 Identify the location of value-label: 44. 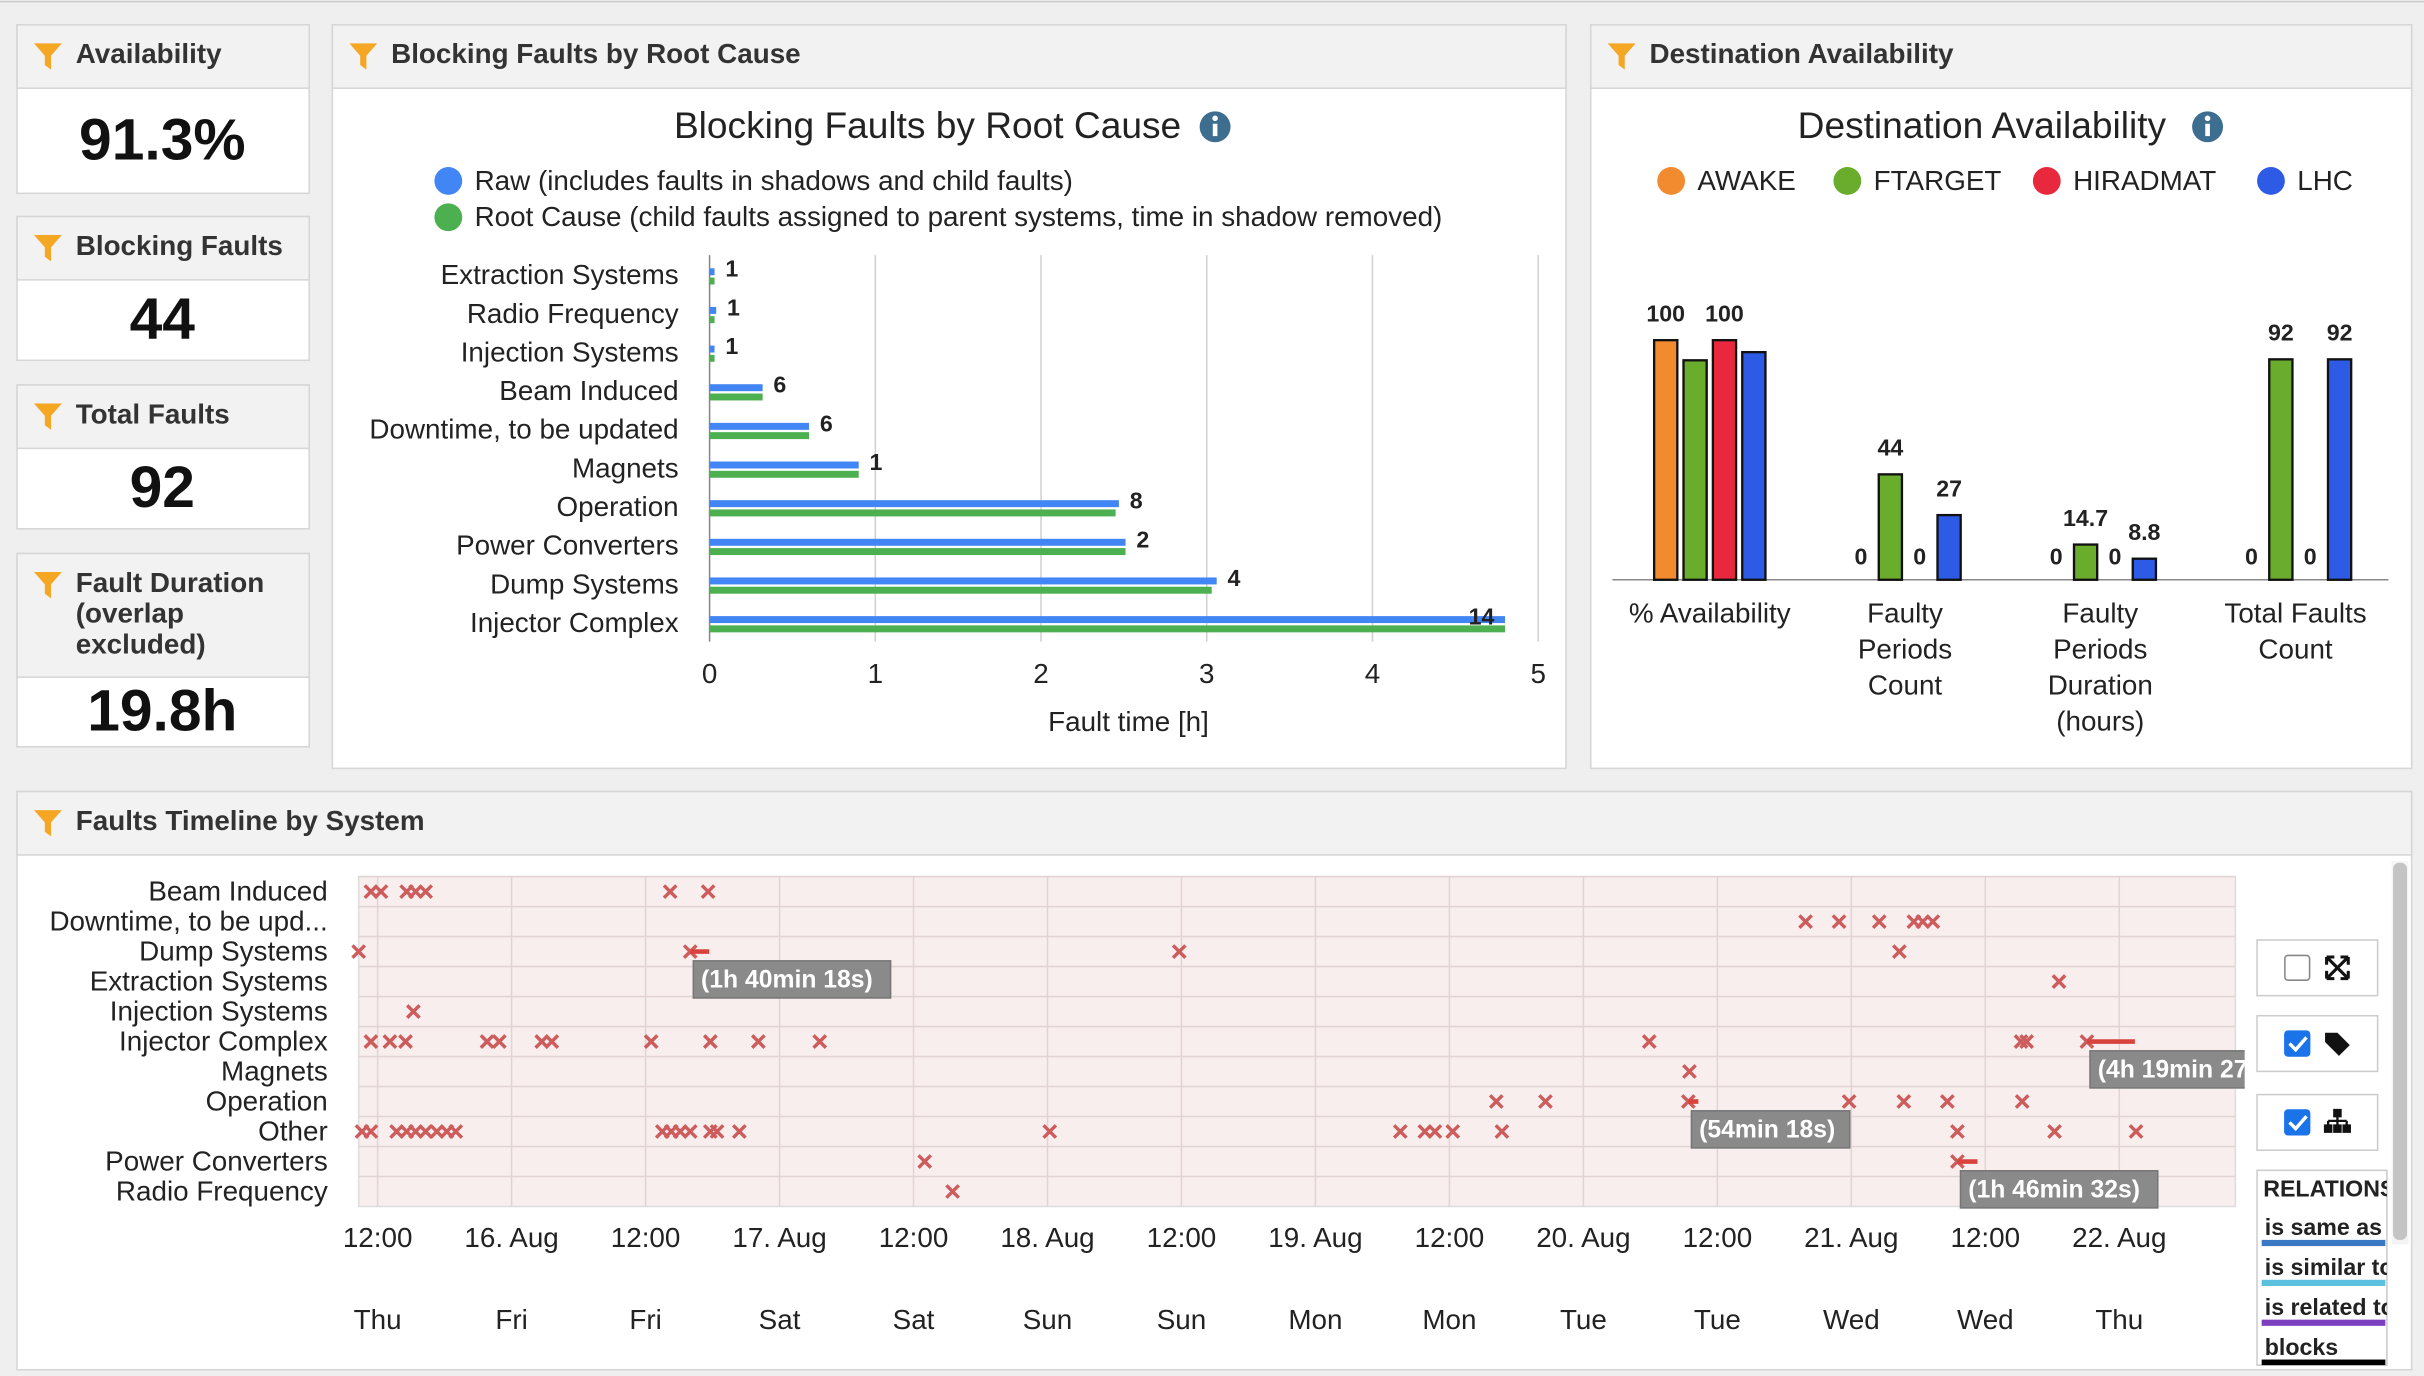
(1890, 448).